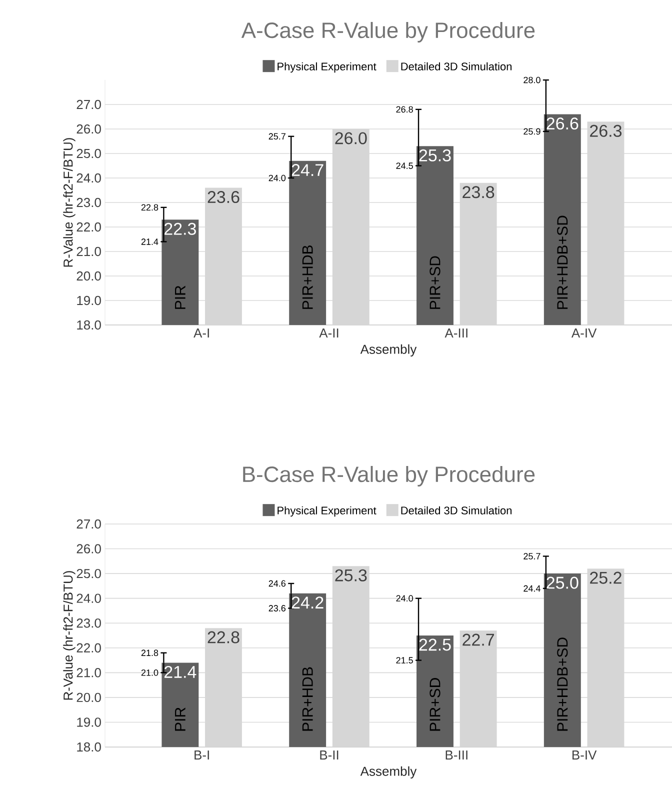 Image resolution: width=672 pixels, height=806 pixels. I want to click on data-label: 25.0, so click(562, 582).